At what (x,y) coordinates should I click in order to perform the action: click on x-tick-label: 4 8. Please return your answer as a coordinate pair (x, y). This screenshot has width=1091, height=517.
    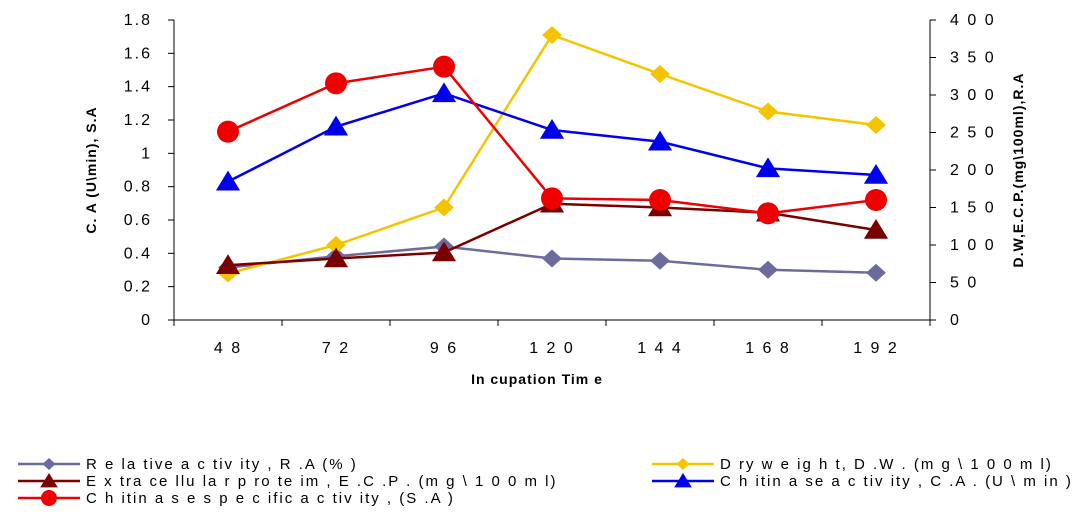
    Looking at the image, I should click on (228, 348).